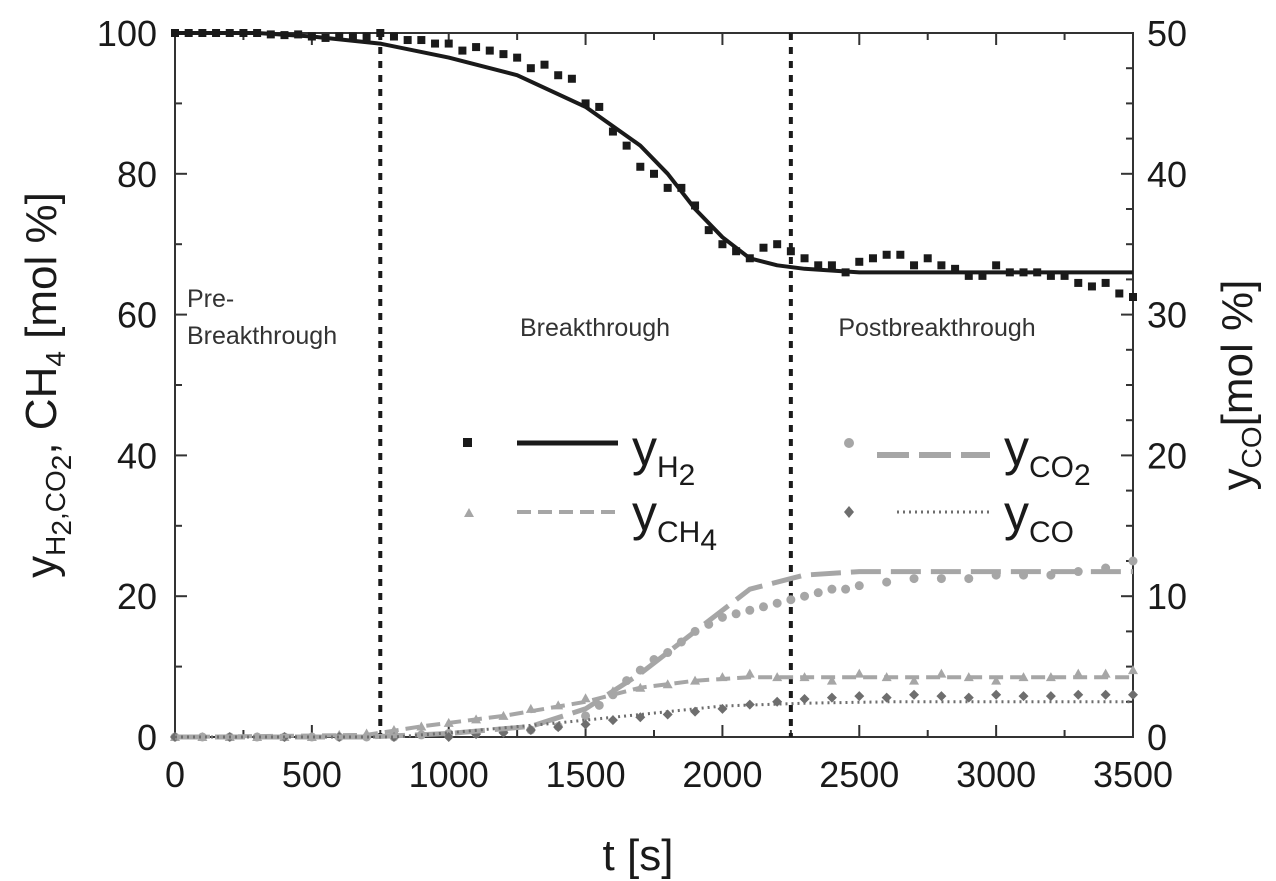  Describe the element at coordinates (1167, 33) in the screenshot. I see `y-right-tick-label: 50` at that location.